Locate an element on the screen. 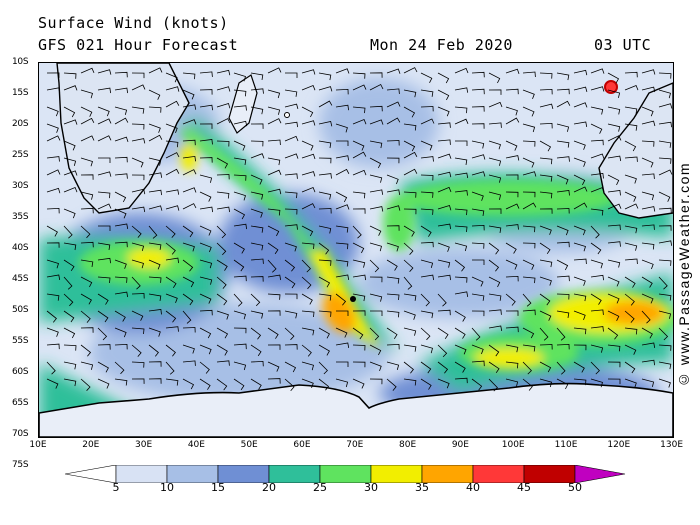 The width and height of the screenshot is (700, 525). colorbar-label: 5 is located at coordinates (116, 487).